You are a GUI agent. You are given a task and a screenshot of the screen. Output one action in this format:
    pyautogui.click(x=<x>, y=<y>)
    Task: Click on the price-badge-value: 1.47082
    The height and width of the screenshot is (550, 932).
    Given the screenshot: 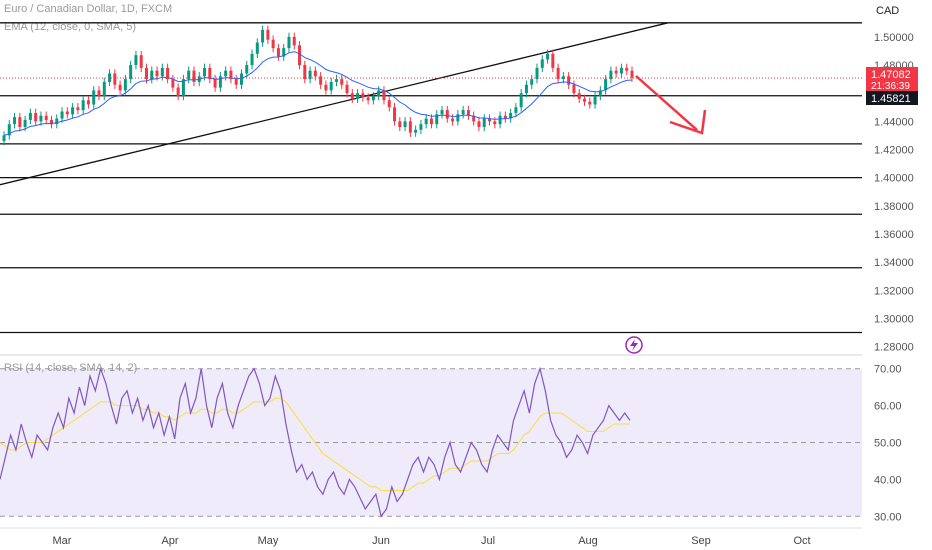 What is the action you would take?
    pyautogui.click(x=891, y=75)
    